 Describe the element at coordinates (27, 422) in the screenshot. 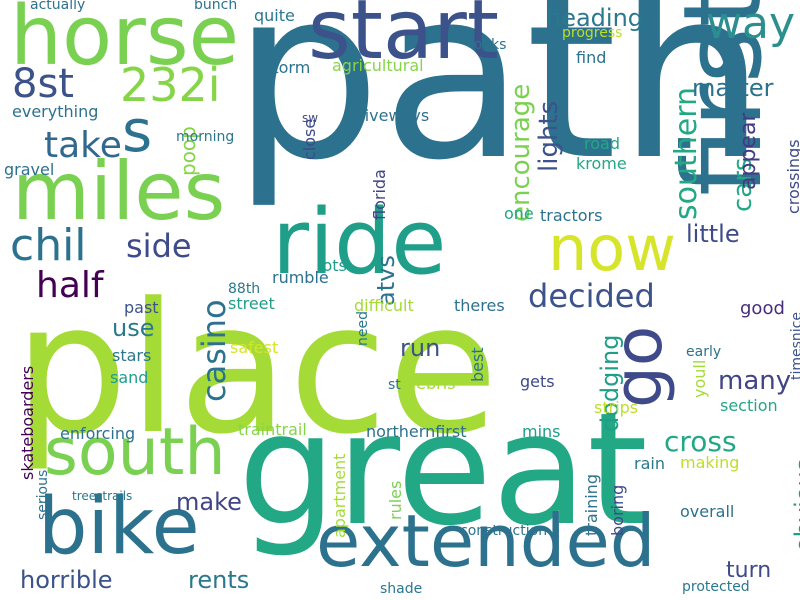

I see `word-skateboarders: skateboarders` at that location.